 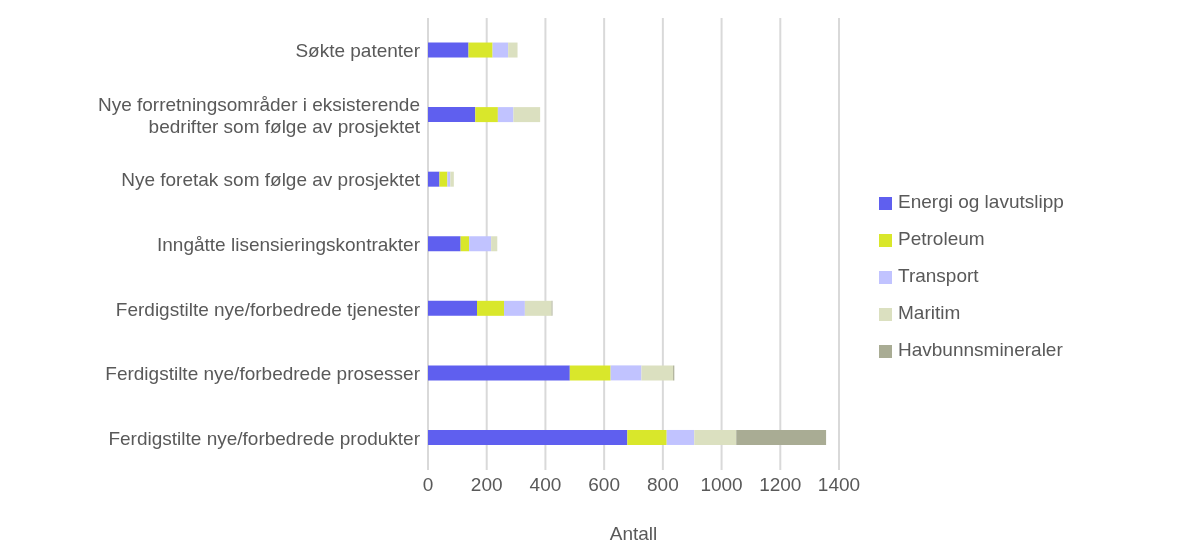 What do you see at coordinates (663, 485) in the screenshot?
I see `x-tick-label: 800` at bounding box center [663, 485].